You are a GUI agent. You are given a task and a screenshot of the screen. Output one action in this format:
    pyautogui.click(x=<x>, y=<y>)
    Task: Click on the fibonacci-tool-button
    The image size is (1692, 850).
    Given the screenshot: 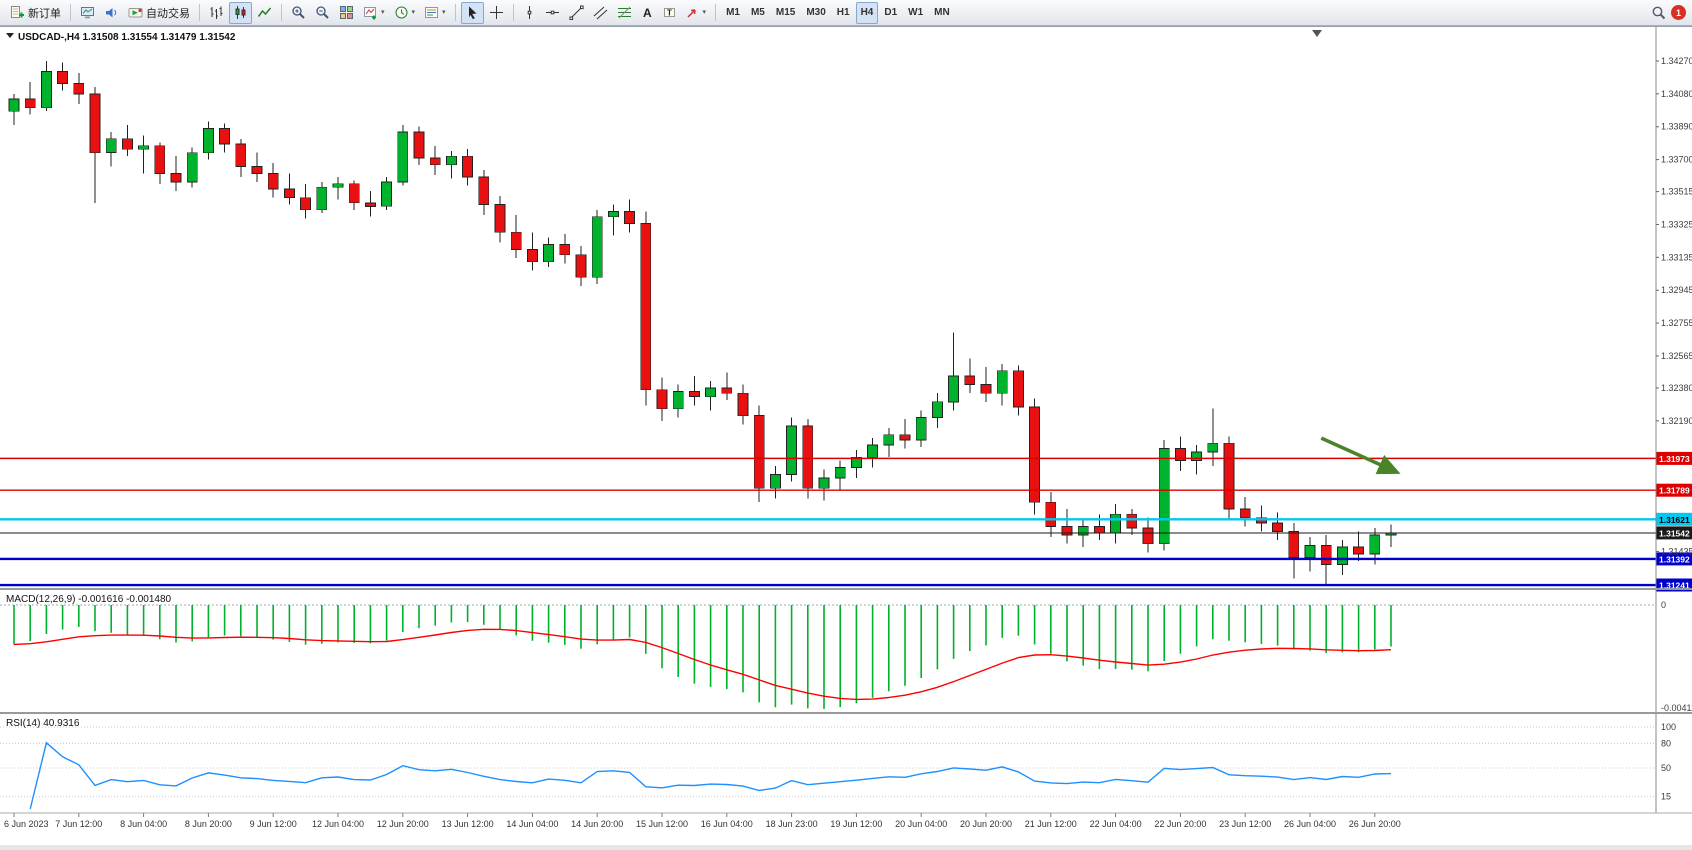 What is the action you would take?
    pyautogui.click(x=624, y=13)
    